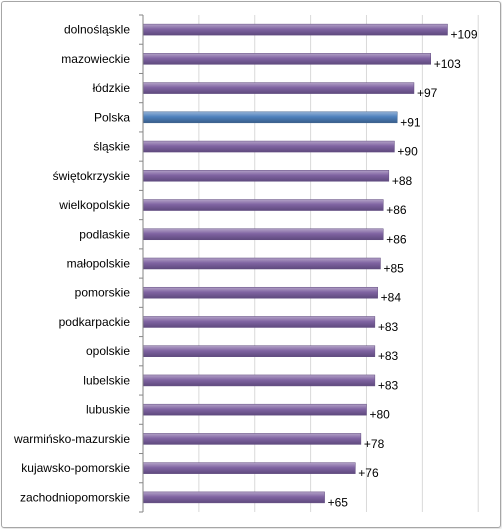 The image size is (502, 529). Describe the element at coordinates (338, 502) in the screenshot. I see `value-label: +65` at that location.